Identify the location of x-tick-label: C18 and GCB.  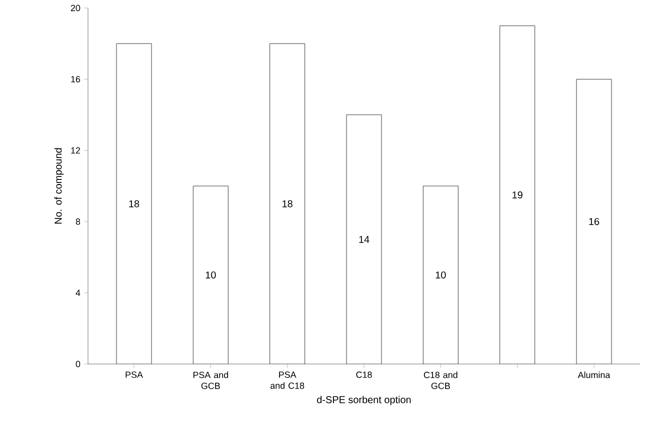
(441, 381).